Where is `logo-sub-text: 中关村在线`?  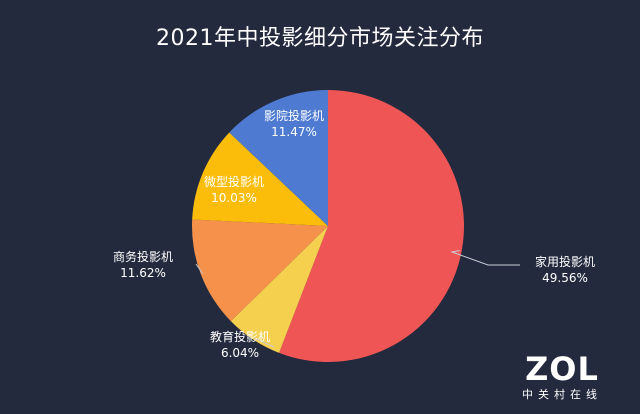 logo-sub-text: 中关村在线 is located at coordinates (562, 394).